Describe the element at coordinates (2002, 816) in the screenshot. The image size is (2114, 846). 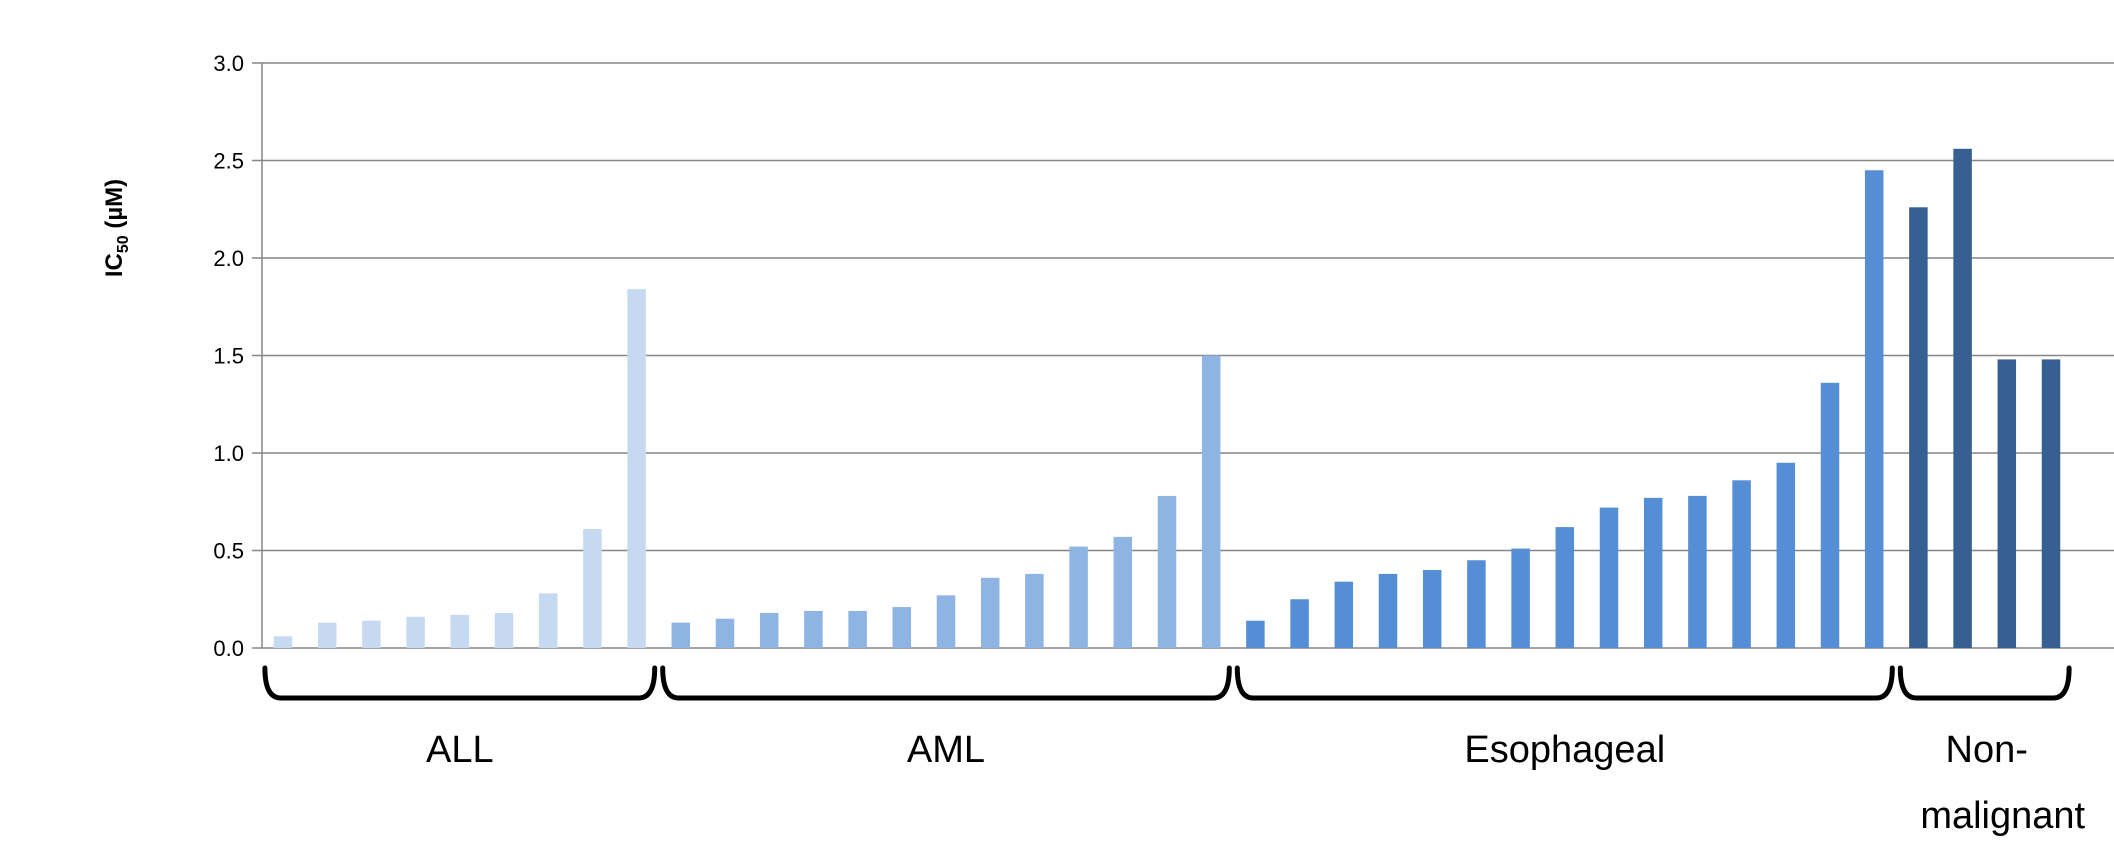
I see `group-label-line: malignant` at that location.